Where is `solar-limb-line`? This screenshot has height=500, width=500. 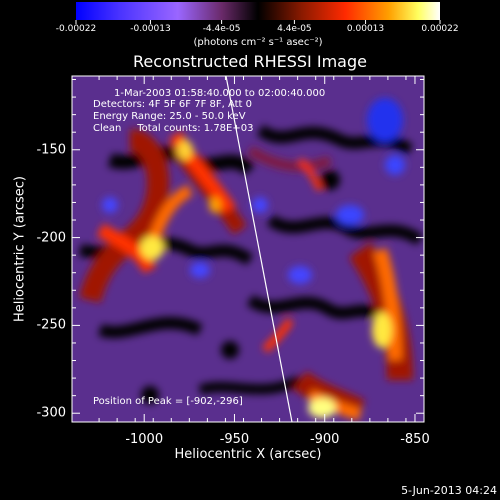
solar-limb-line is located at coordinates (259, 249).